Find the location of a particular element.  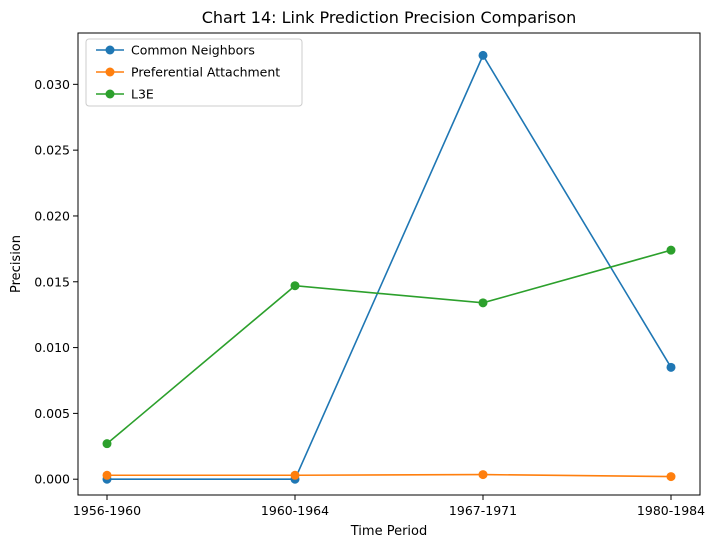

legend-box is located at coordinates (194, 72).